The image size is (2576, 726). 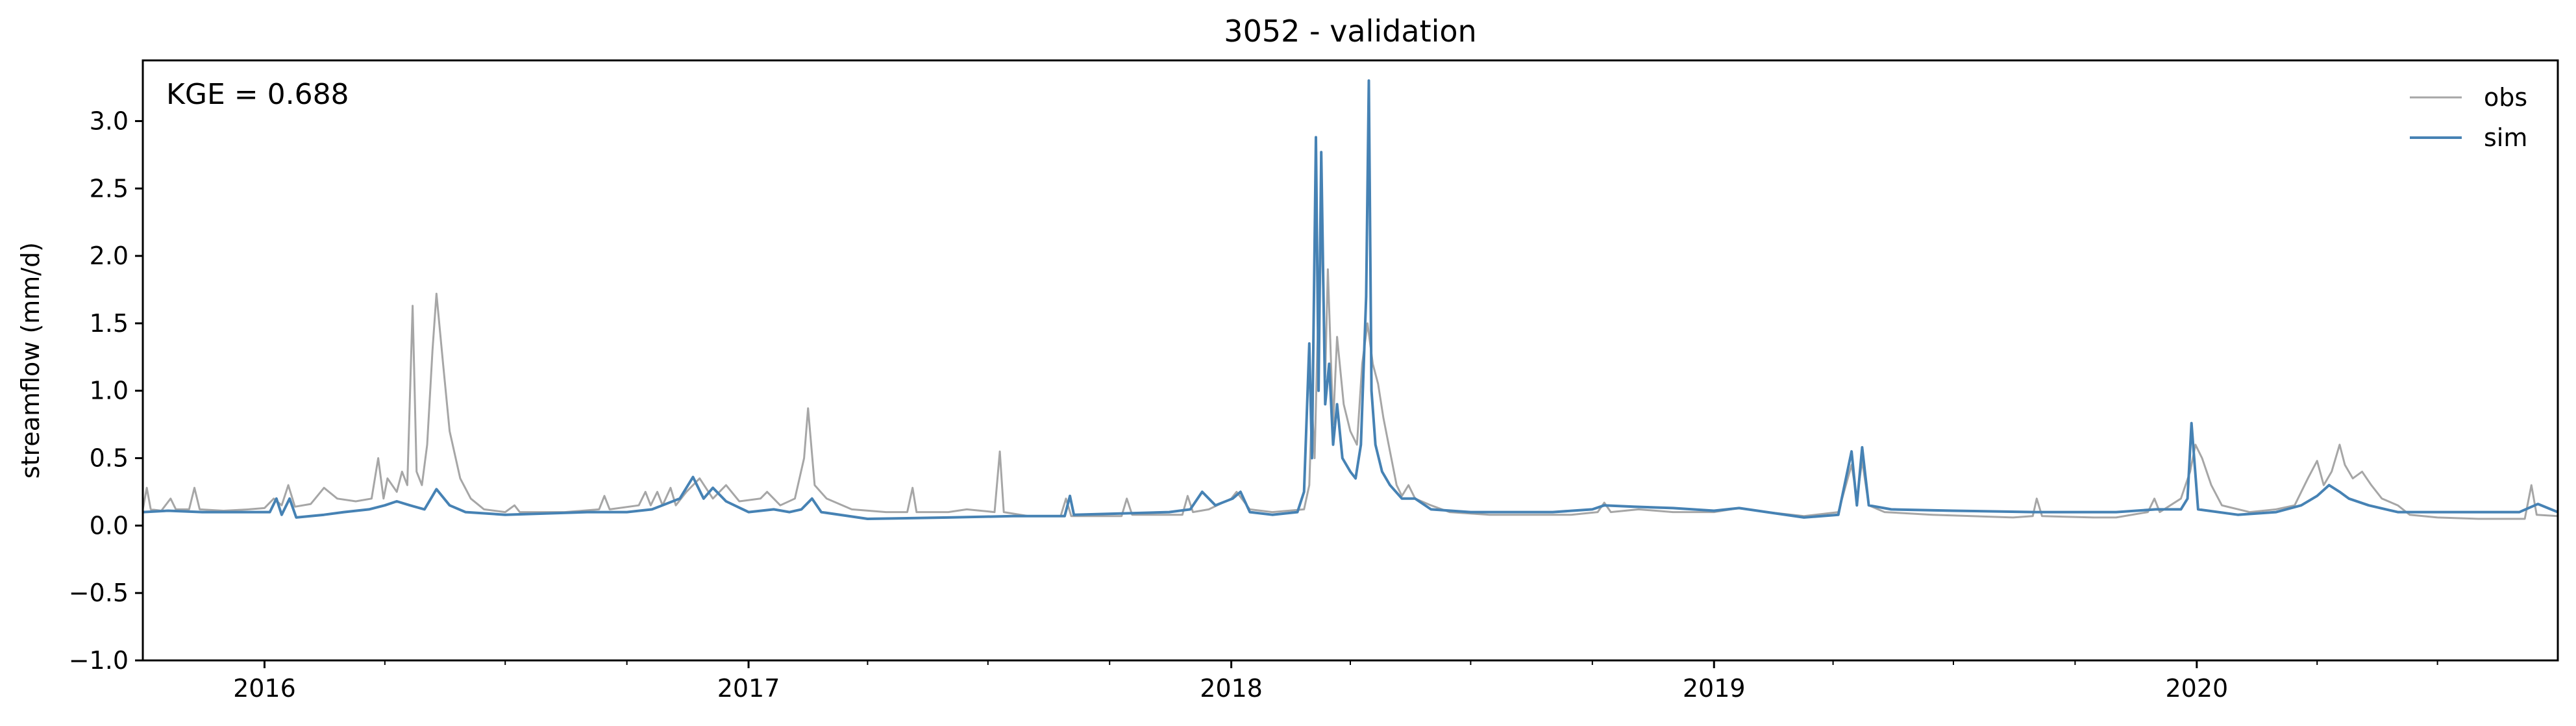 What do you see at coordinates (2196, 689) in the screenshot?
I see `x-tick-label: 2020` at bounding box center [2196, 689].